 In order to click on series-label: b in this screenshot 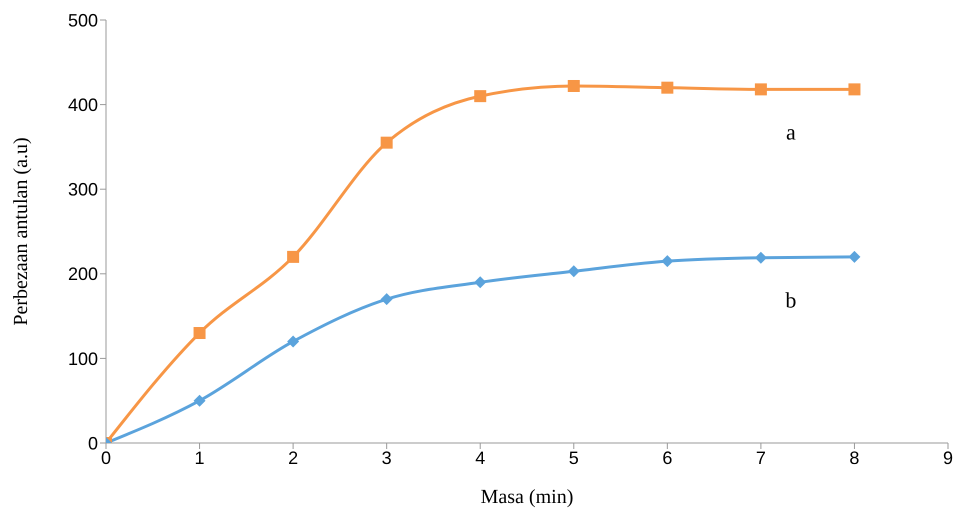, I will do `click(790, 300)`.